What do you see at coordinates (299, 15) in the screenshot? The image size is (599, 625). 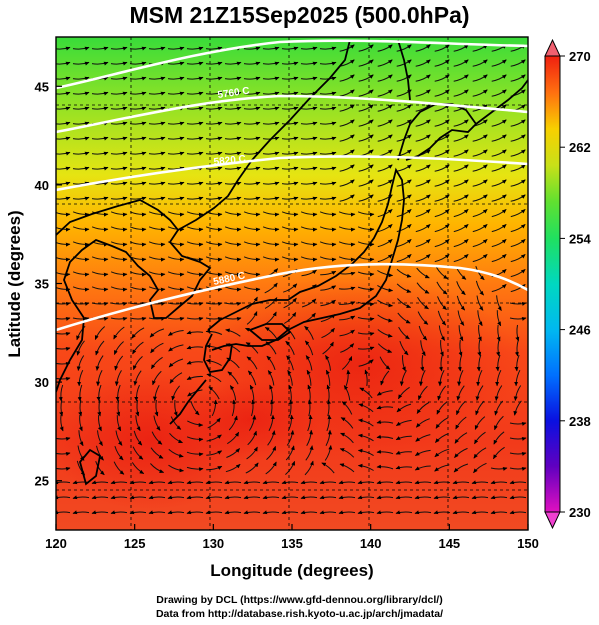 I see `chart-title: MSM 21Z15Sep2025 (500.0hPa)` at bounding box center [299, 15].